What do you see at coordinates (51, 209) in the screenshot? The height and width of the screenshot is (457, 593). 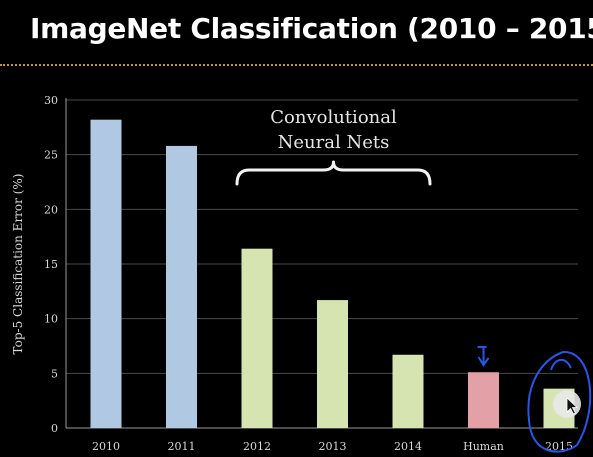 I see `y-tick-label: 20` at bounding box center [51, 209].